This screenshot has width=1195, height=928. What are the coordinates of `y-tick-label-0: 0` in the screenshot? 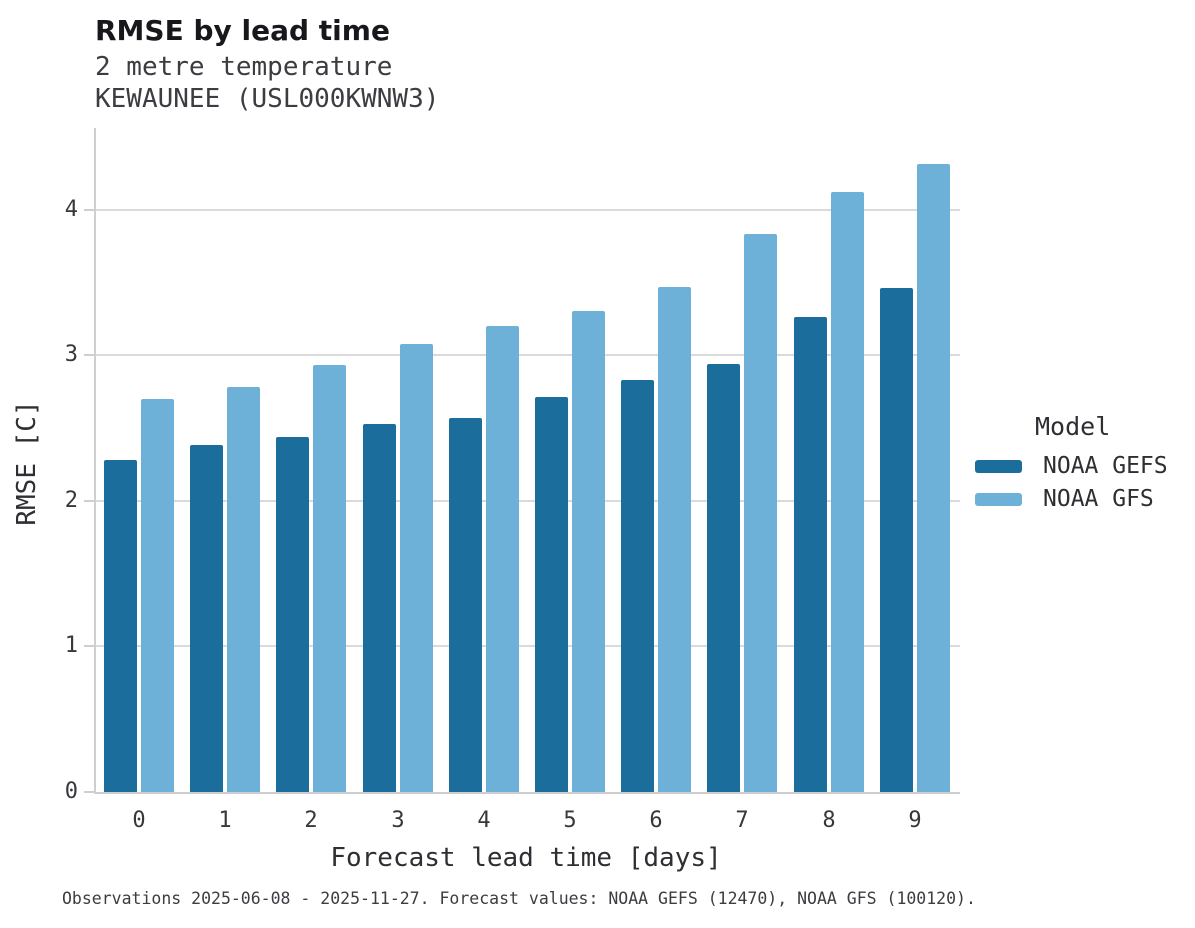 It's located at (71, 791).